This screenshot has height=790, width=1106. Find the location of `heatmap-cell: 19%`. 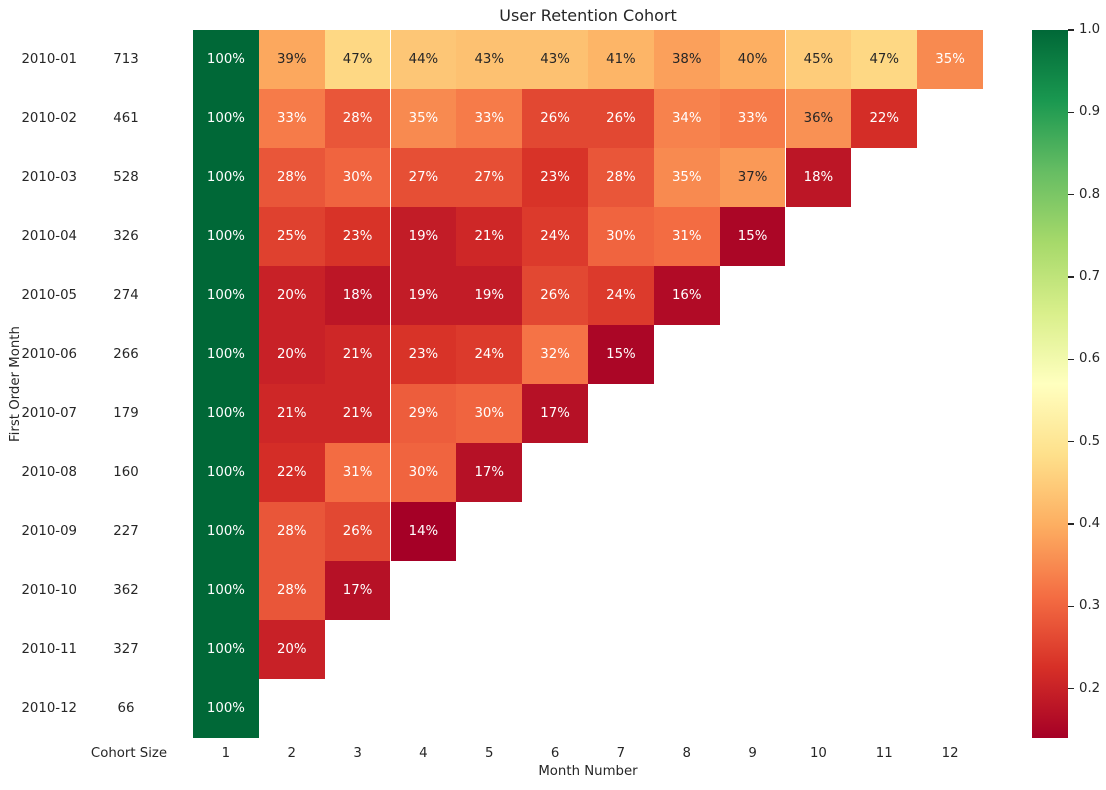

heatmap-cell: 19% is located at coordinates (423, 295).